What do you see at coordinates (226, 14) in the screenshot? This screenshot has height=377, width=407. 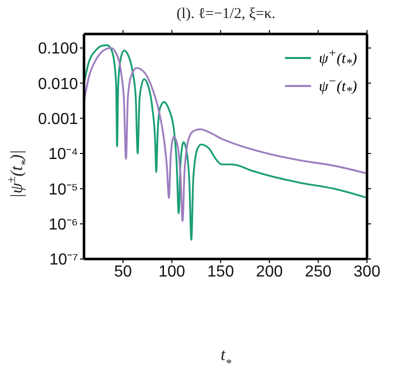 I see `chart-title: (l). ℓ=−1/2, ξ=κ.` at bounding box center [226, 14].